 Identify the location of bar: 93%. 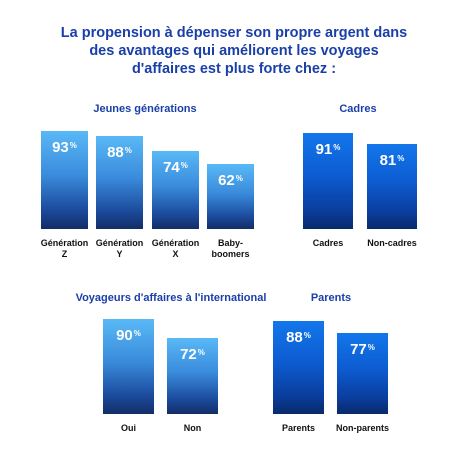
(64, 180).